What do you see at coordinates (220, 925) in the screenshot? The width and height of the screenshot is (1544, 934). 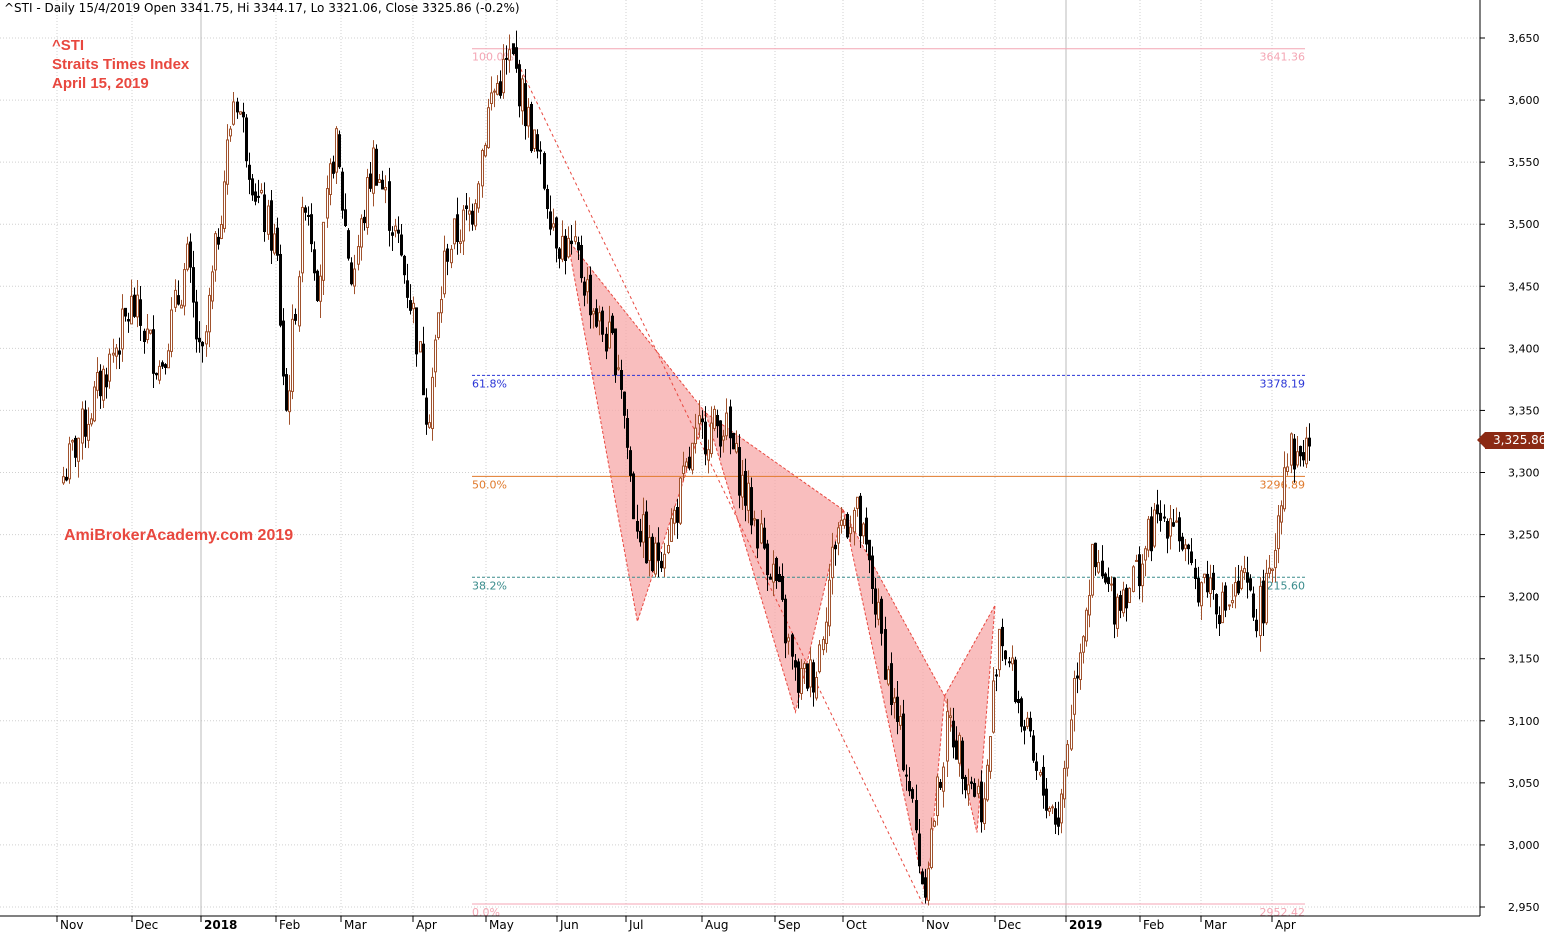 I see `x-tick-label-2: 2018` at bounding box center [220, 925].